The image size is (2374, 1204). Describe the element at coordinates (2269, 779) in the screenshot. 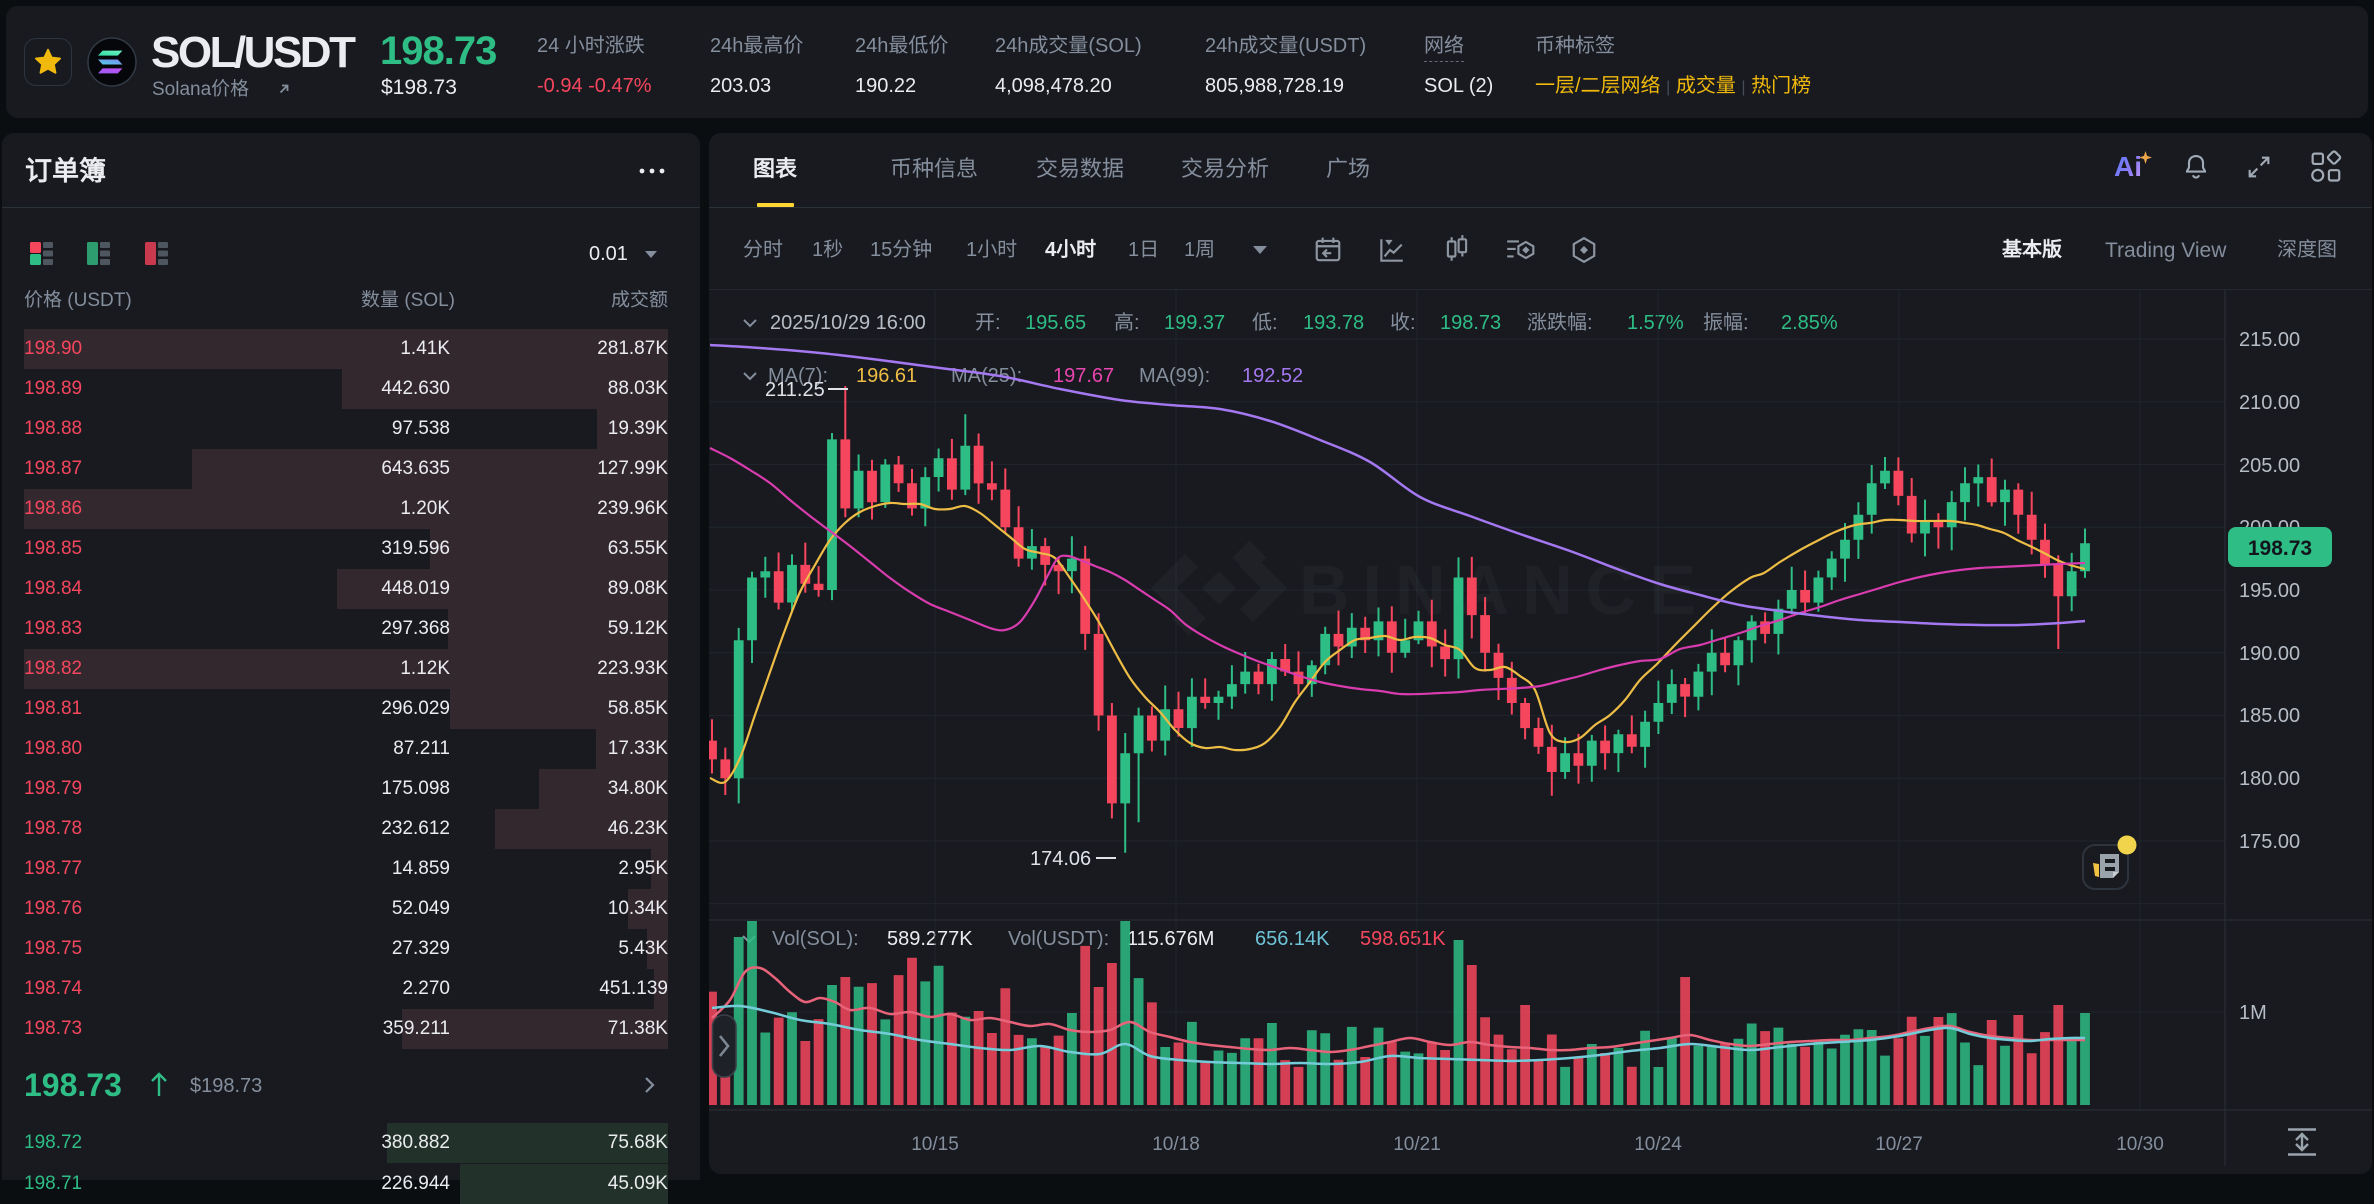

I see `svg-text: 180.00` at that location.